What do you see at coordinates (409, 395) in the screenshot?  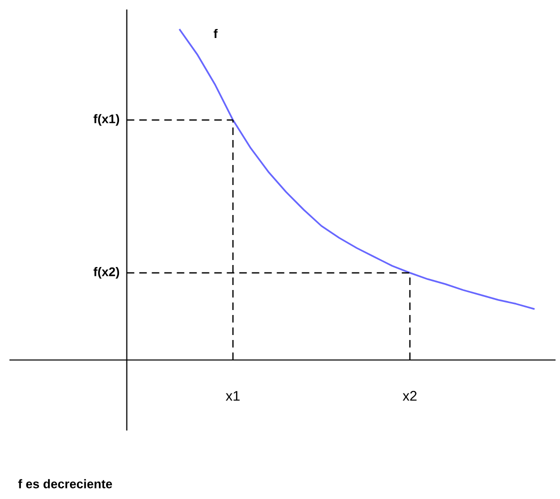 I see `x-tick-label: x2` at bounding box center [409, 395].